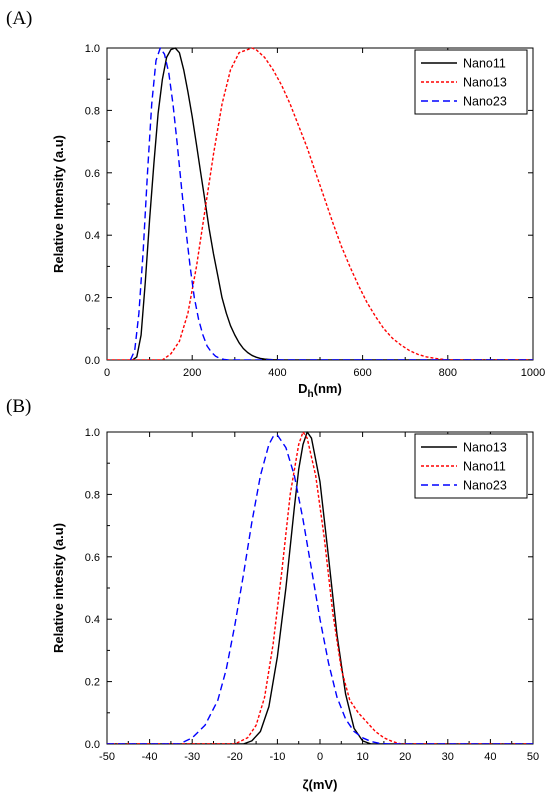 Image resolution: width=550 pixels, height=799 pixels. What do you see at coordinates (18, 406) in the screenshot?
I see `panel-label: (B)` at bounding box center [18, 406].